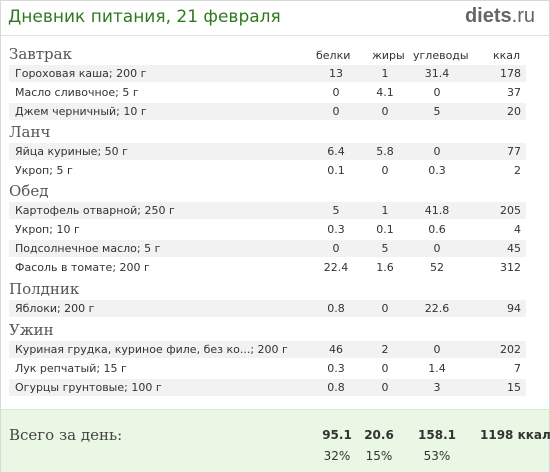  What do you see at coordinates (267, 387) in the screenshot?
I see `food-row: Огурцы грунтовые; 100 г 0.8 0 3 15` at bounding box center [267, 387].